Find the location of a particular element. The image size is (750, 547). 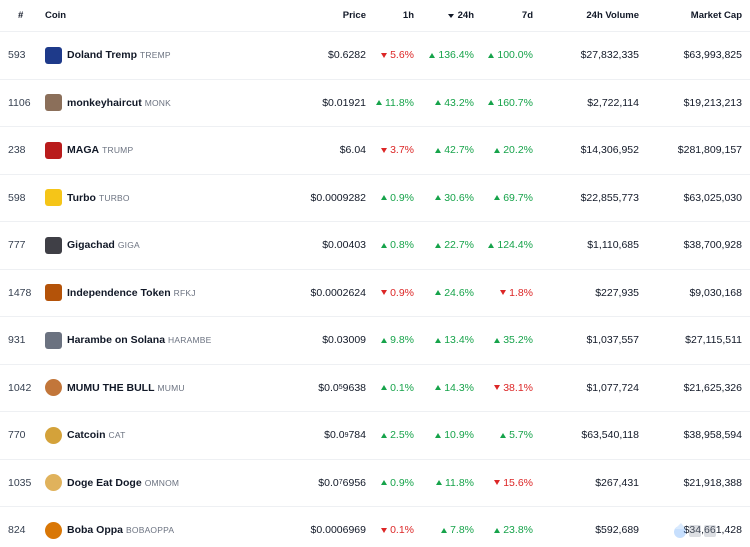

change-24h-value: 13.4% is located at coordinates (459, 340).